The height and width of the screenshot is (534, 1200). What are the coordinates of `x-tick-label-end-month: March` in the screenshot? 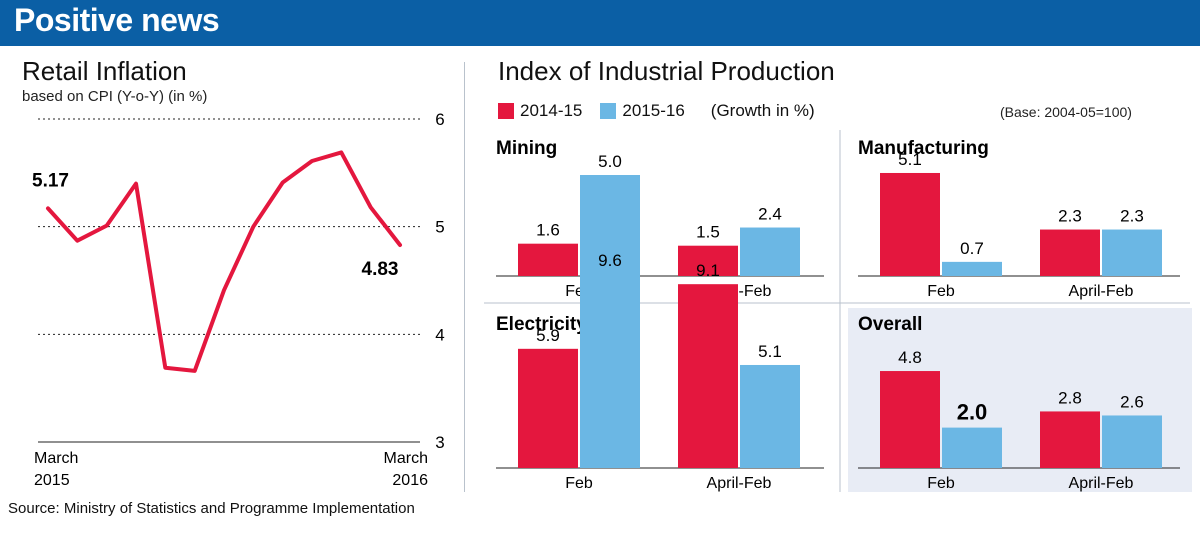 It's located at (406, 458).